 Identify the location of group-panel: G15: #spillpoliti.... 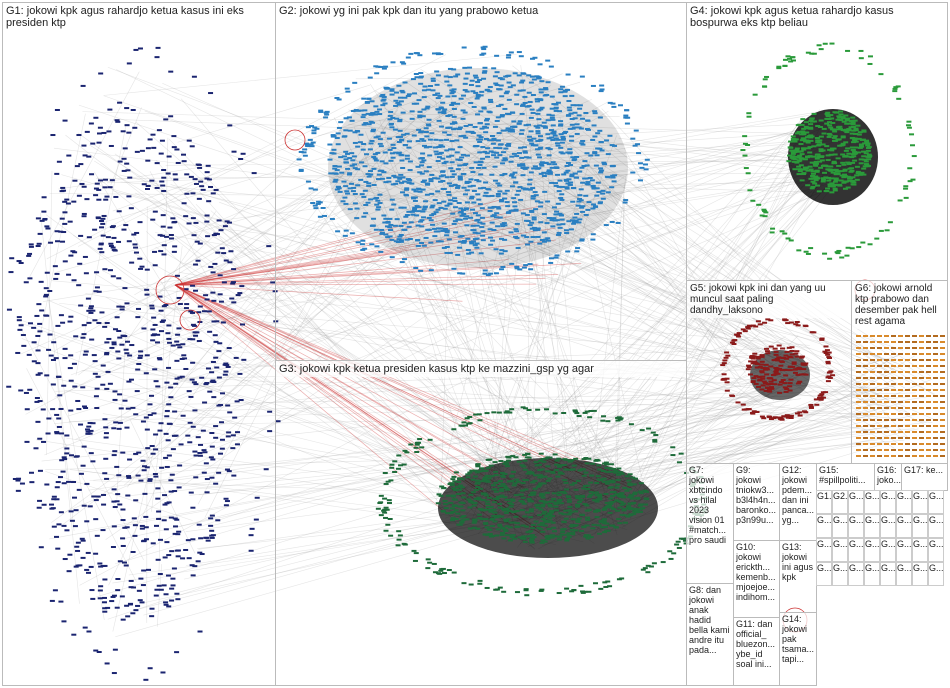
(845, 477).